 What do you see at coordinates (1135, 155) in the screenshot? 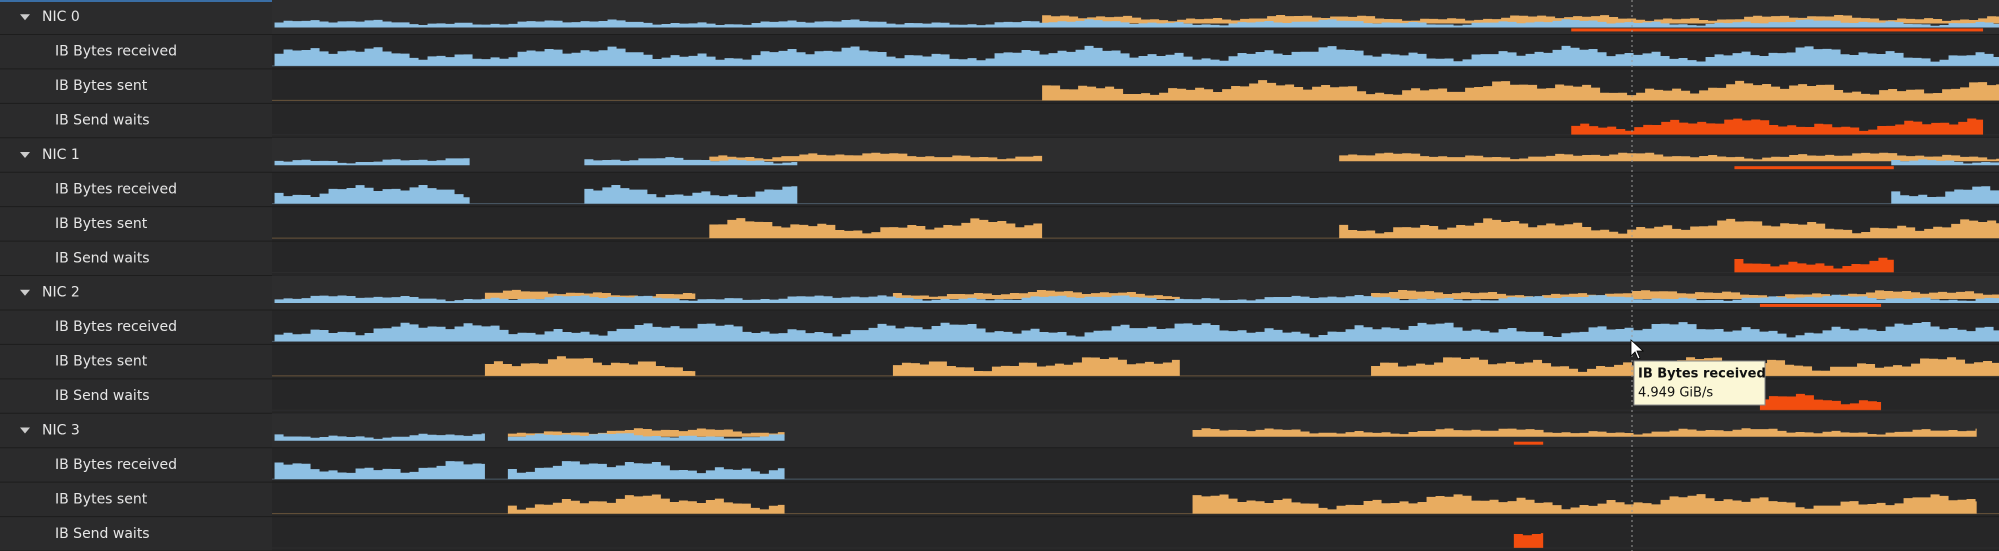
I see `row-bg` at bounding box center [1135, 155].